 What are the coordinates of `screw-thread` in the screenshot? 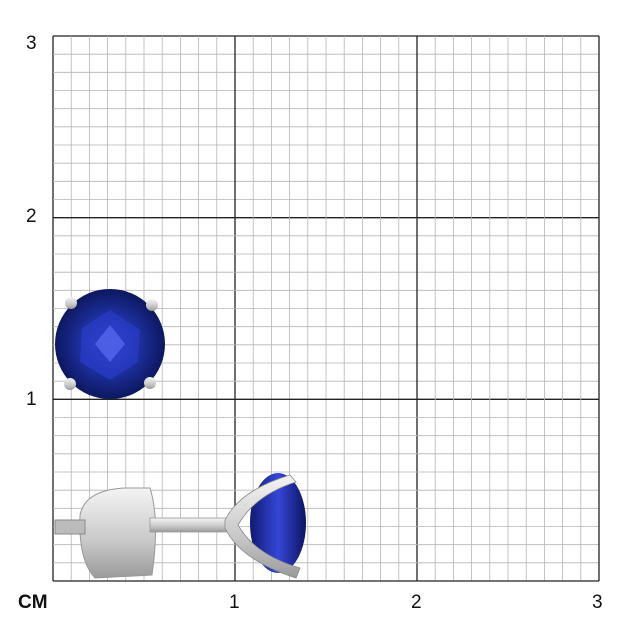 It's located at (70, 527).